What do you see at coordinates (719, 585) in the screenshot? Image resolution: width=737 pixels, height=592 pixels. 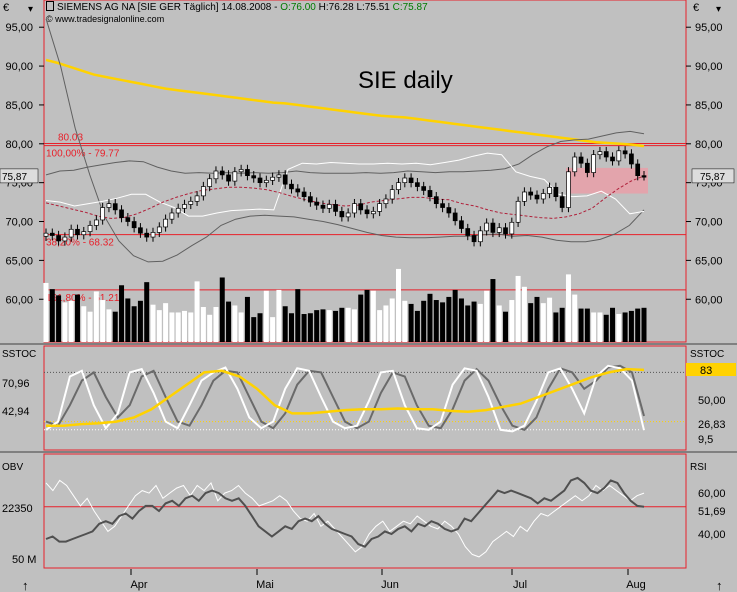 I see `scroll-up-arrow-right: ↑` at bounding box center [719, 585].